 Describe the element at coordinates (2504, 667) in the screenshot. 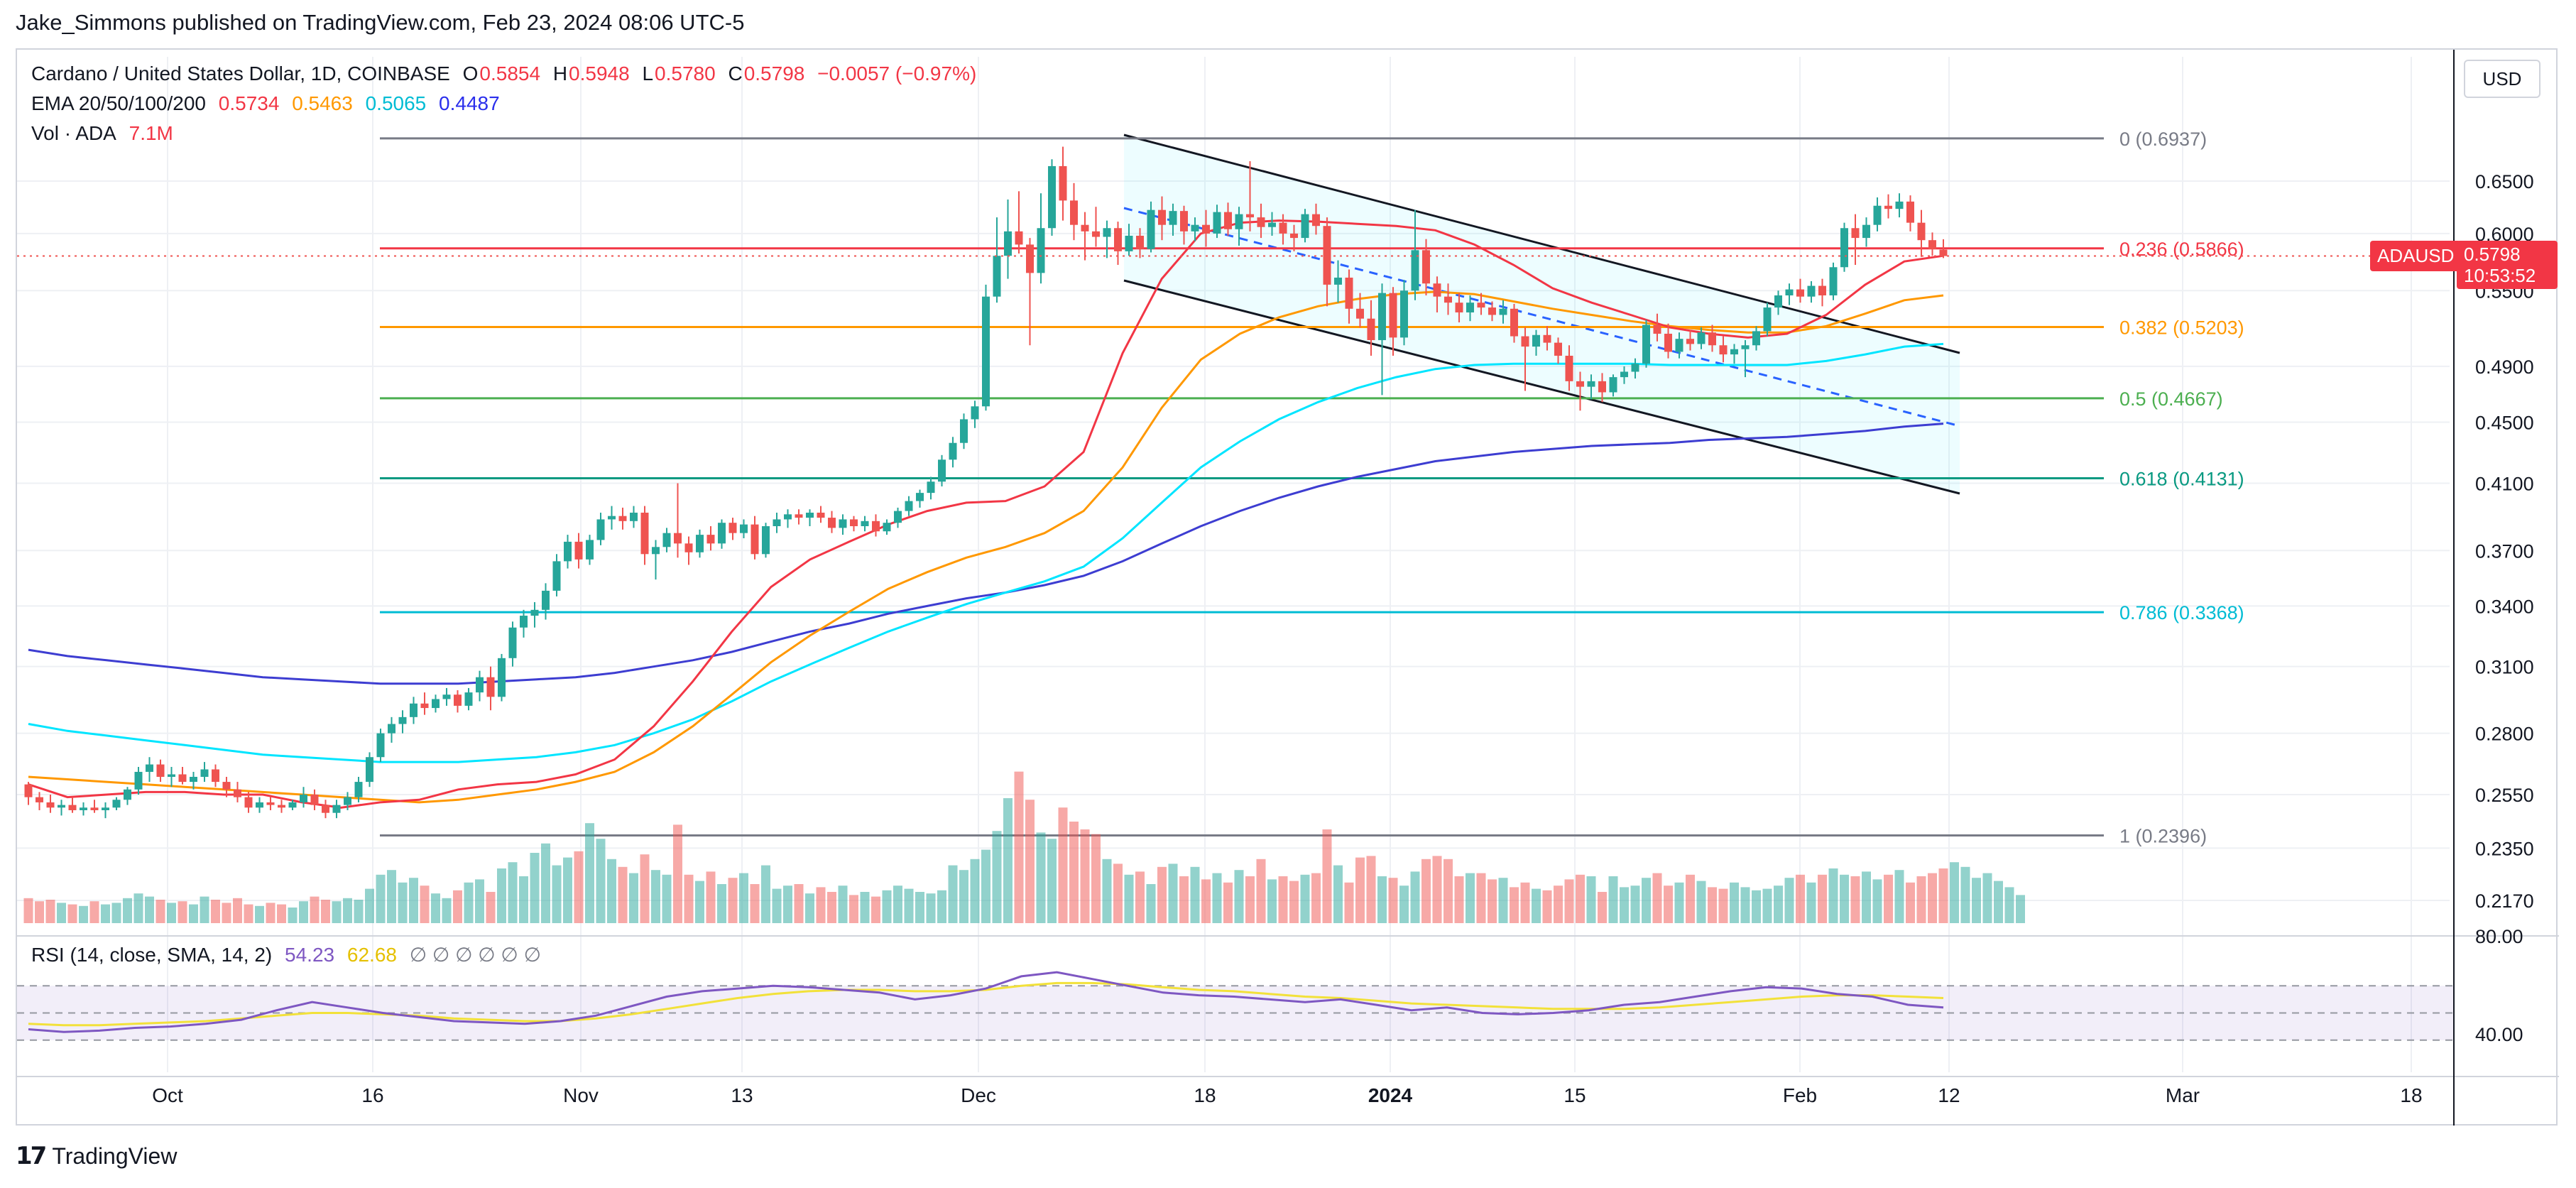

I see `price-tick-label: 0.3100` at that location.